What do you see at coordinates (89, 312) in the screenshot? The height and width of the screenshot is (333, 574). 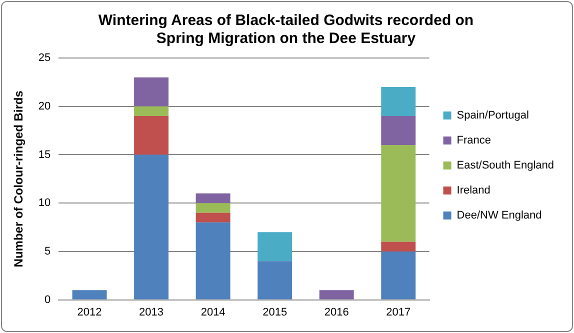 I see `x-tick-label: 2012` at bounding box center [89, 312].